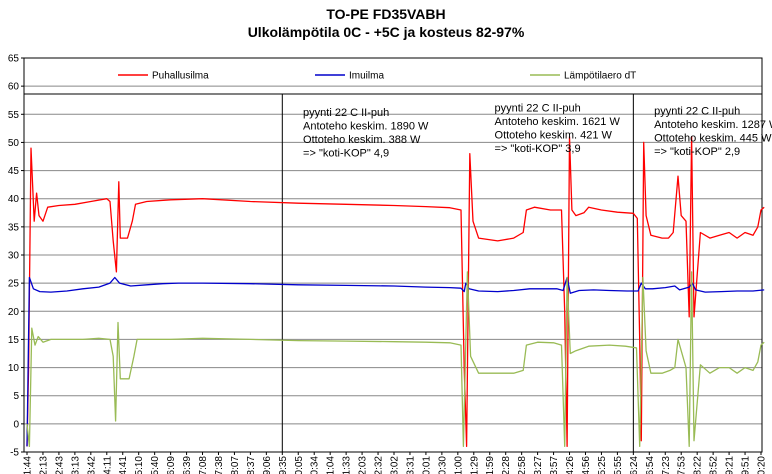 The height and width of the screenshot is (474, 772). I want to click on y-axis-ticks: -5 0 5 10 15 20 25 30 35 40 45 50 55 60 65, so click(16, 256).